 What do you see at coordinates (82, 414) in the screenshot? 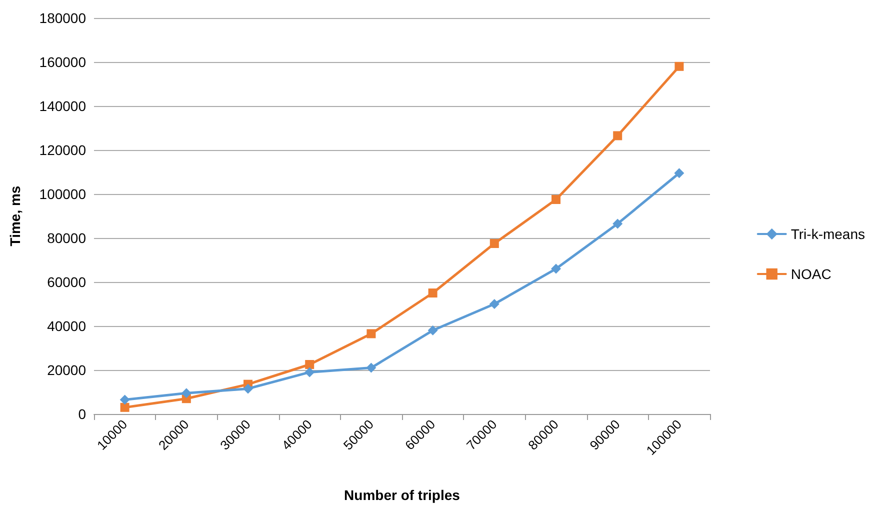
I see `y-tick-label: 0` at bounding box center [82, 414].